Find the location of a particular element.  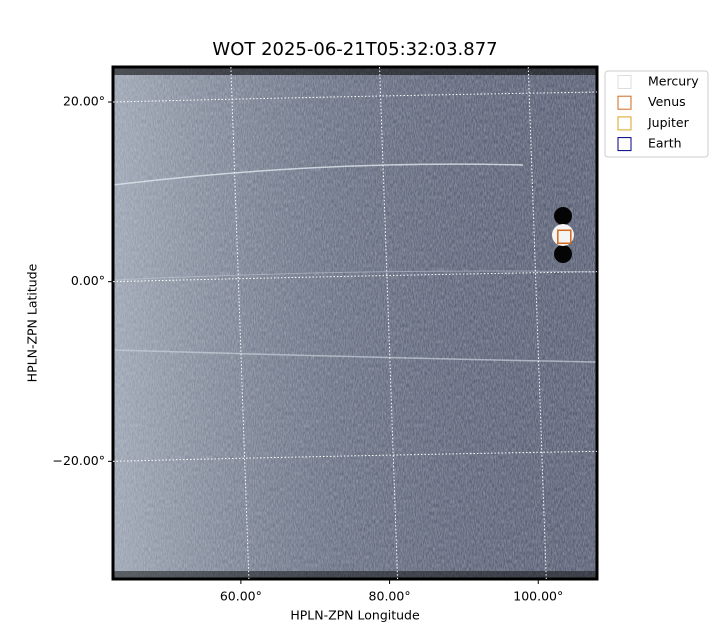

y-axis-label: HPLN-ZPN Latitude is located at coordinates (32, 322).